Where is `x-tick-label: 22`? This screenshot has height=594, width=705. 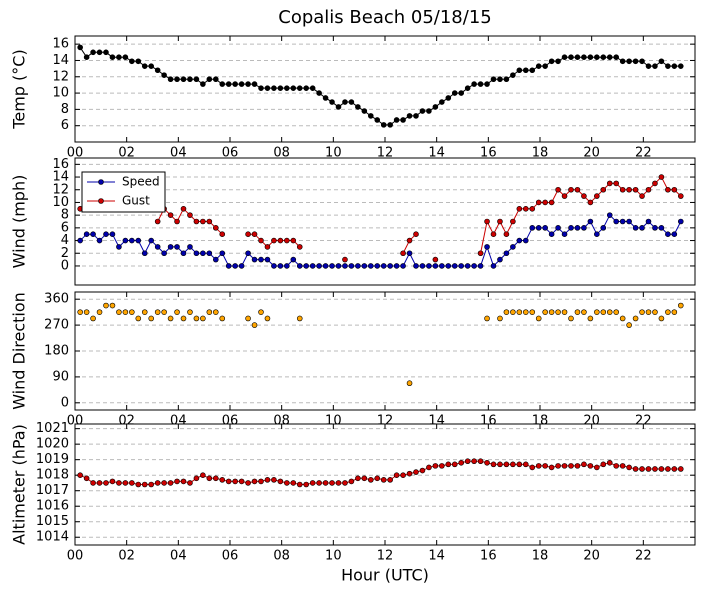 x-tick-label: 22 is located at coordinates (643, 421).